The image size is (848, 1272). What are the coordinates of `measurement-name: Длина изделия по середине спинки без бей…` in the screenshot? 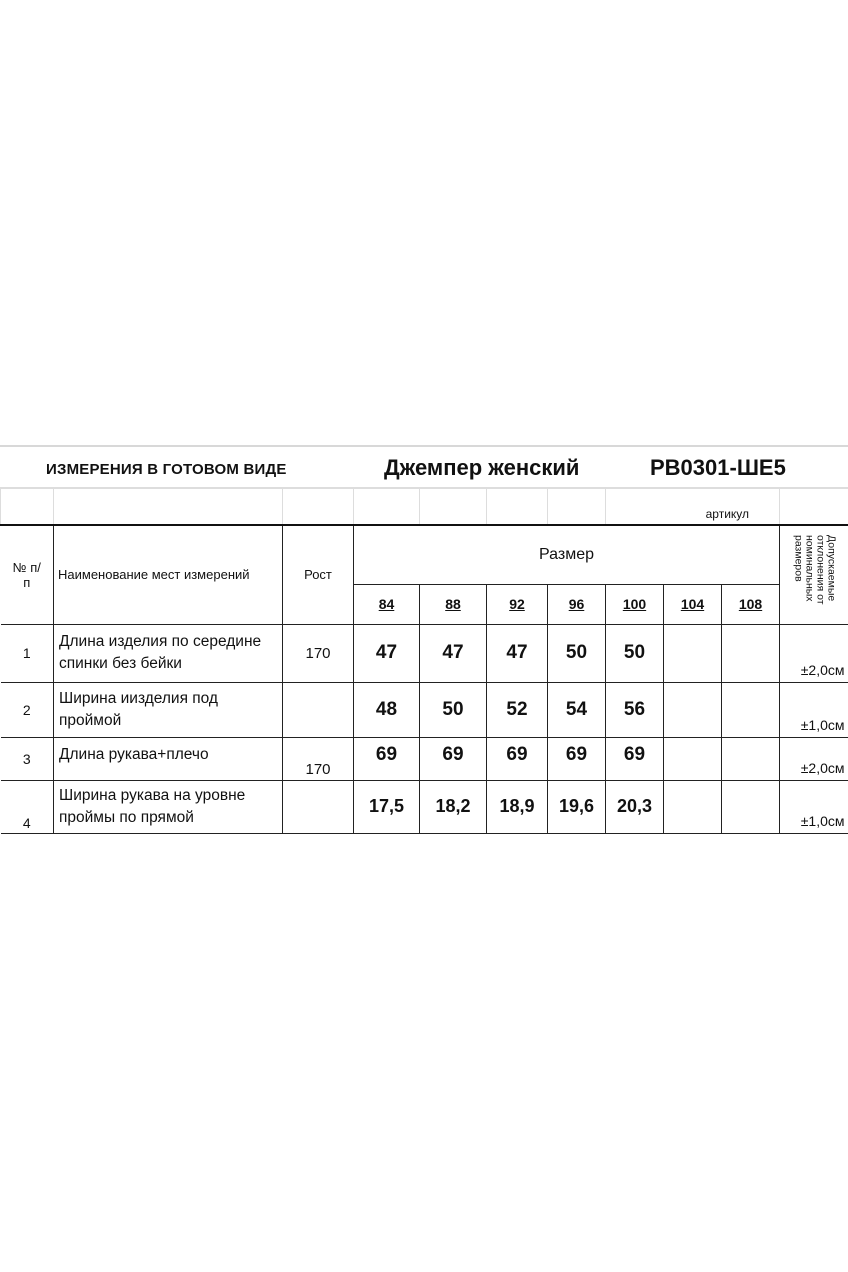 It's located at (168, 653).